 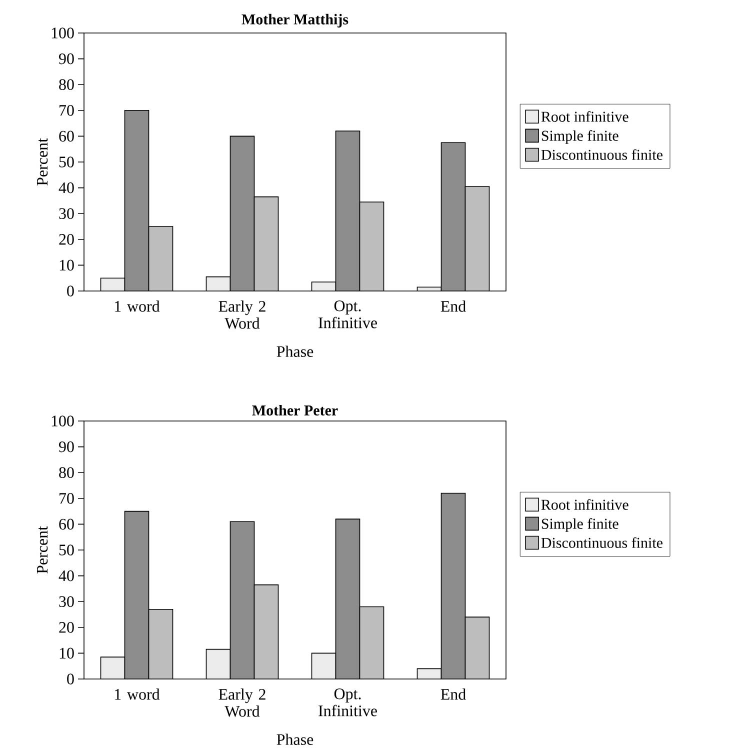 What do you see at coordinates (295, 410) in the screenshot?
I see `chart-title: Mother Peter` at bounding box center [295, 410].